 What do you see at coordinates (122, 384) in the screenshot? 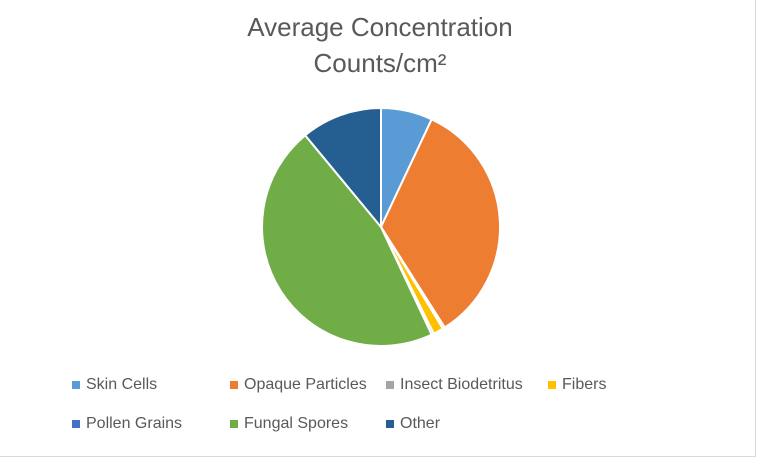
I see `legend-label: Skin Cells` at bounding box center [122, 384].